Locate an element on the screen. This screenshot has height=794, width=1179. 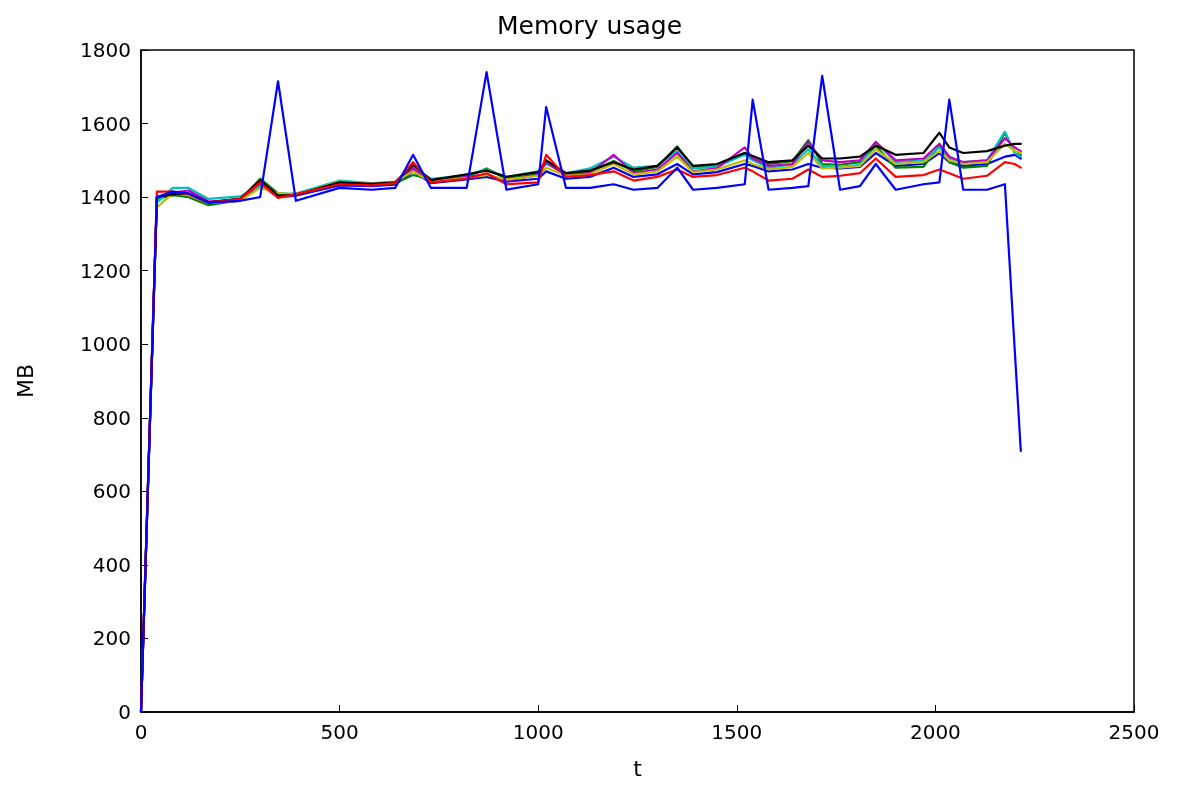
y-tick-label: 600 is located at coordinates (111, 491).